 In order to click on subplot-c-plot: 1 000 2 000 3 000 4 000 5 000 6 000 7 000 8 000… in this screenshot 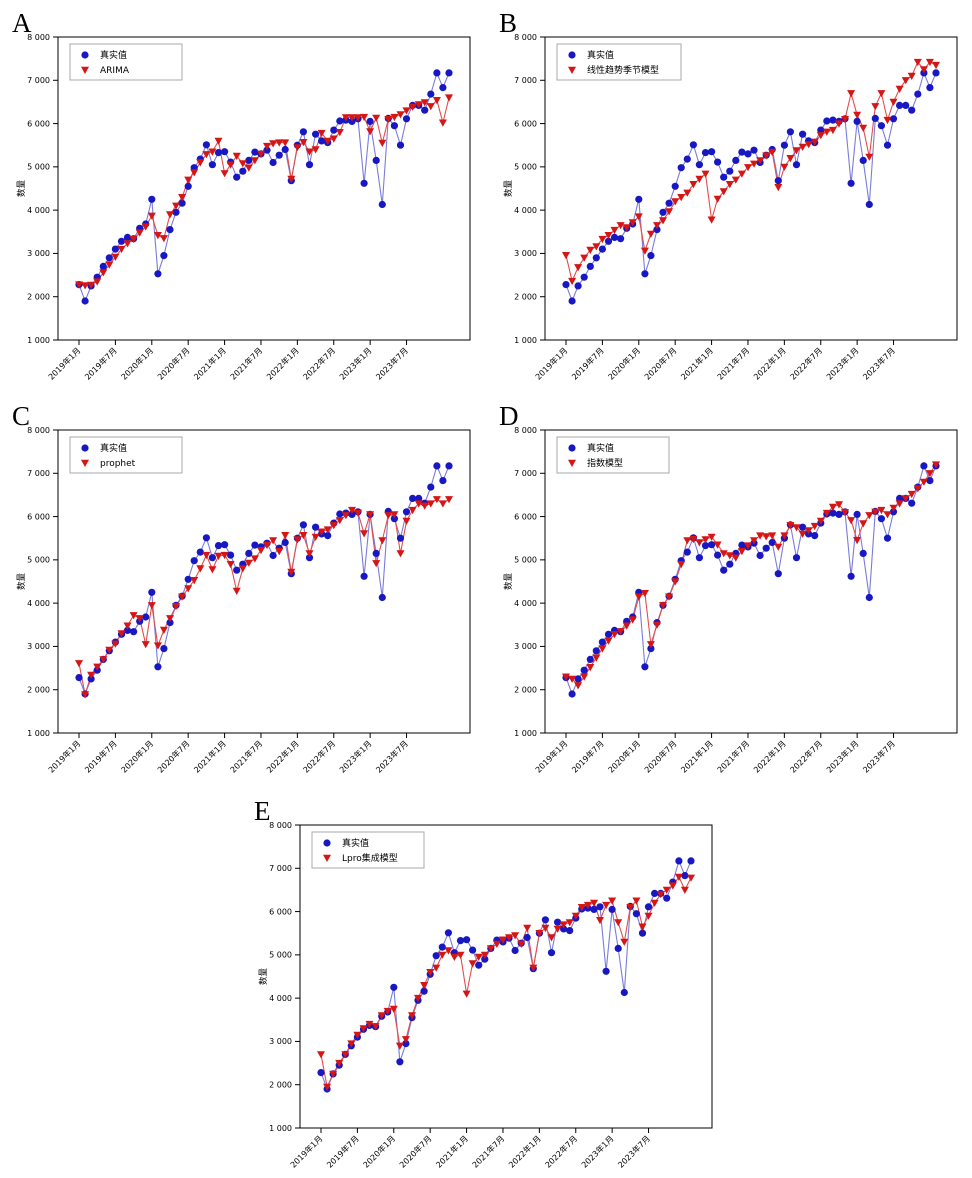, I will do `click(243, 600)`.